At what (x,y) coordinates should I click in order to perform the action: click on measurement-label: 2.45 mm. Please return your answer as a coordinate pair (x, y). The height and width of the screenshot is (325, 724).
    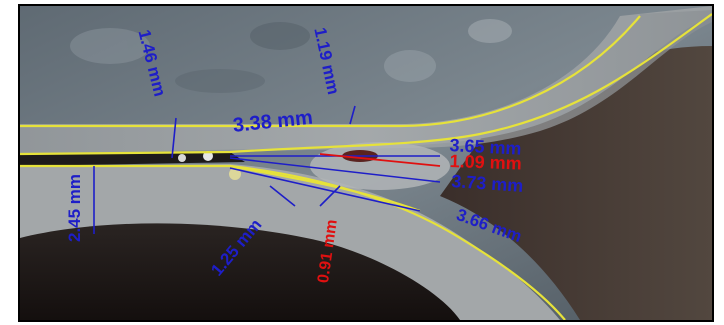
    Looking at the image, I should click on (74, 207).